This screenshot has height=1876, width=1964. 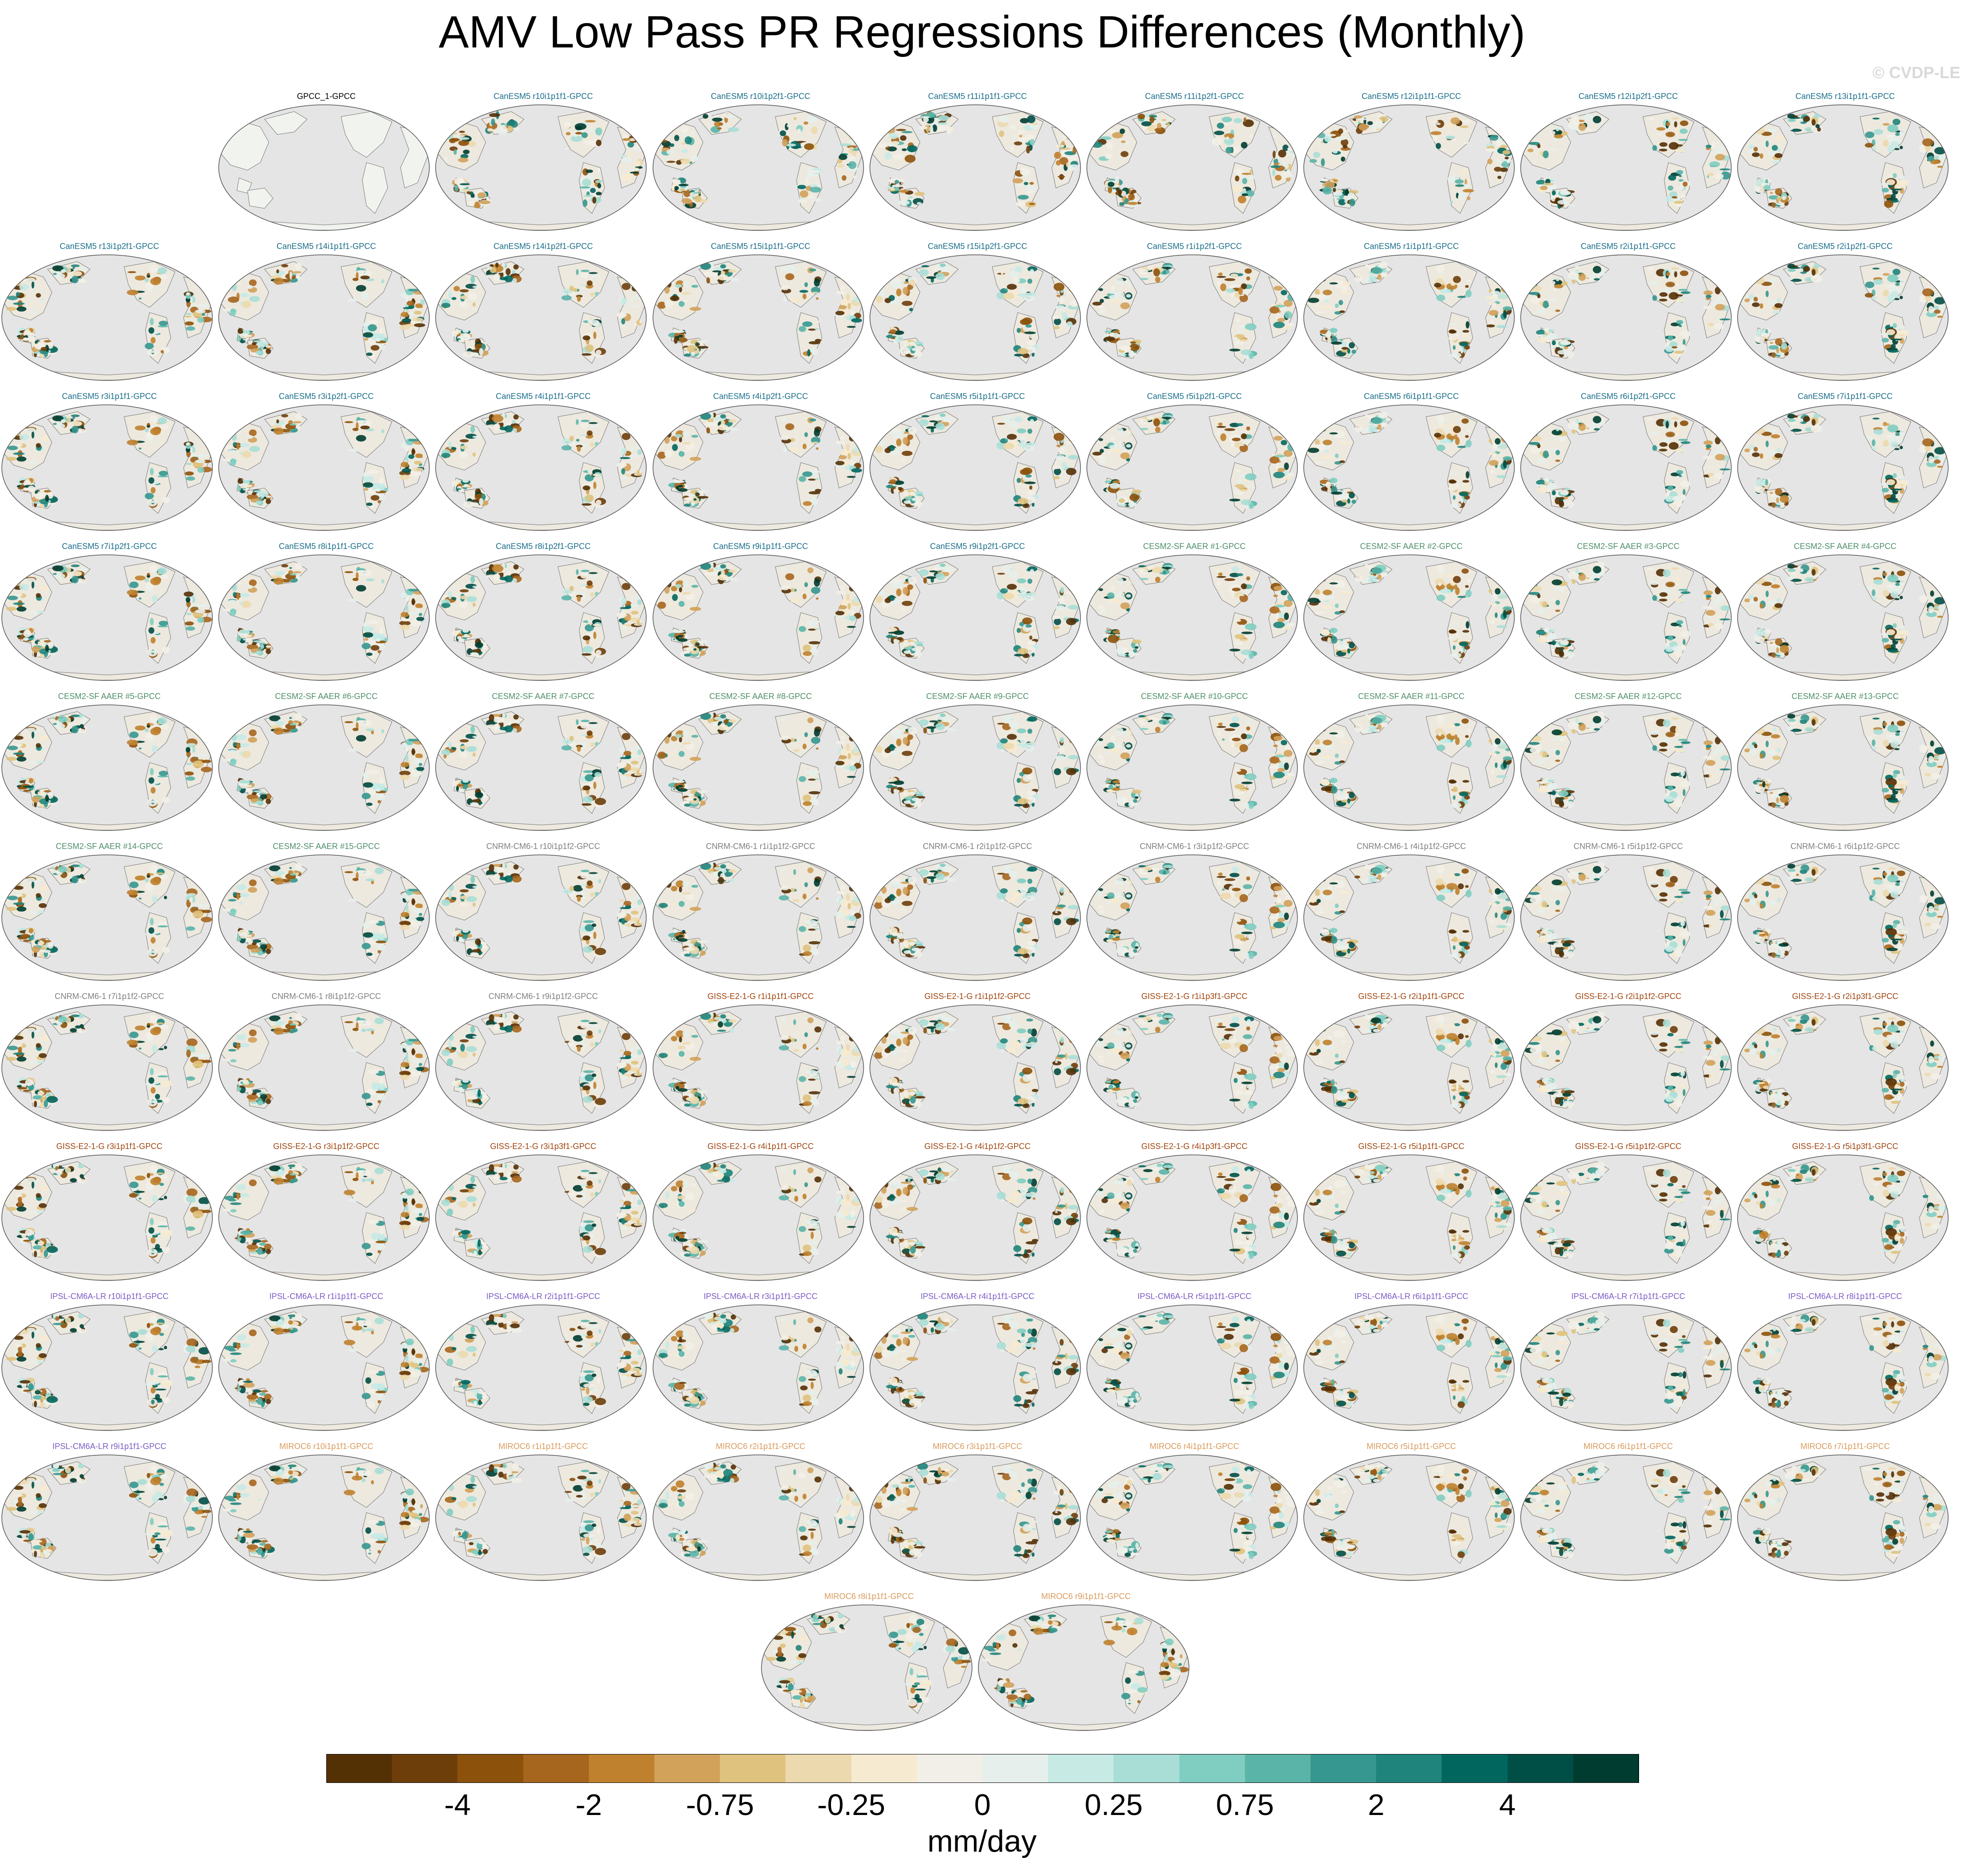 I want to click on land-outline, so click(x=801, y=434).